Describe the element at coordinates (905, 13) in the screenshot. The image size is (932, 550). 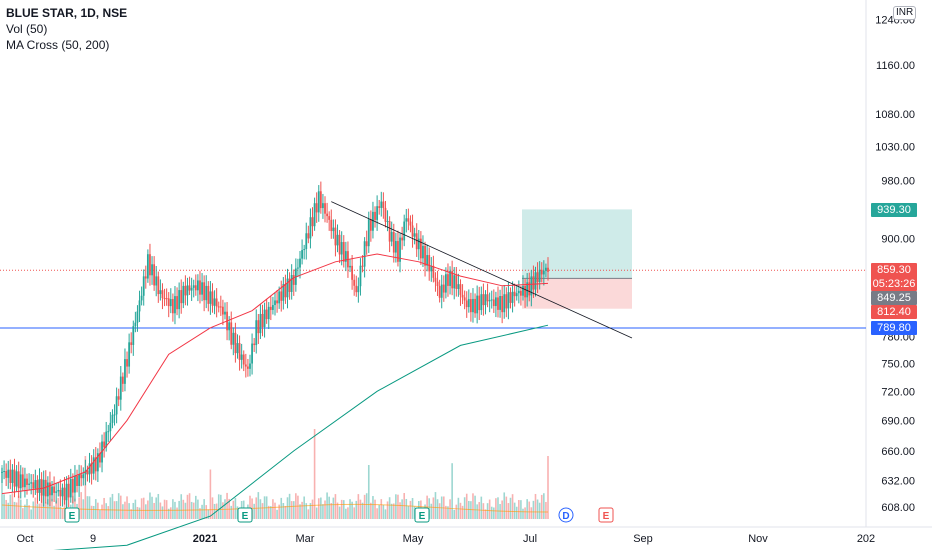
I see `currency-badge: INR` at that location.